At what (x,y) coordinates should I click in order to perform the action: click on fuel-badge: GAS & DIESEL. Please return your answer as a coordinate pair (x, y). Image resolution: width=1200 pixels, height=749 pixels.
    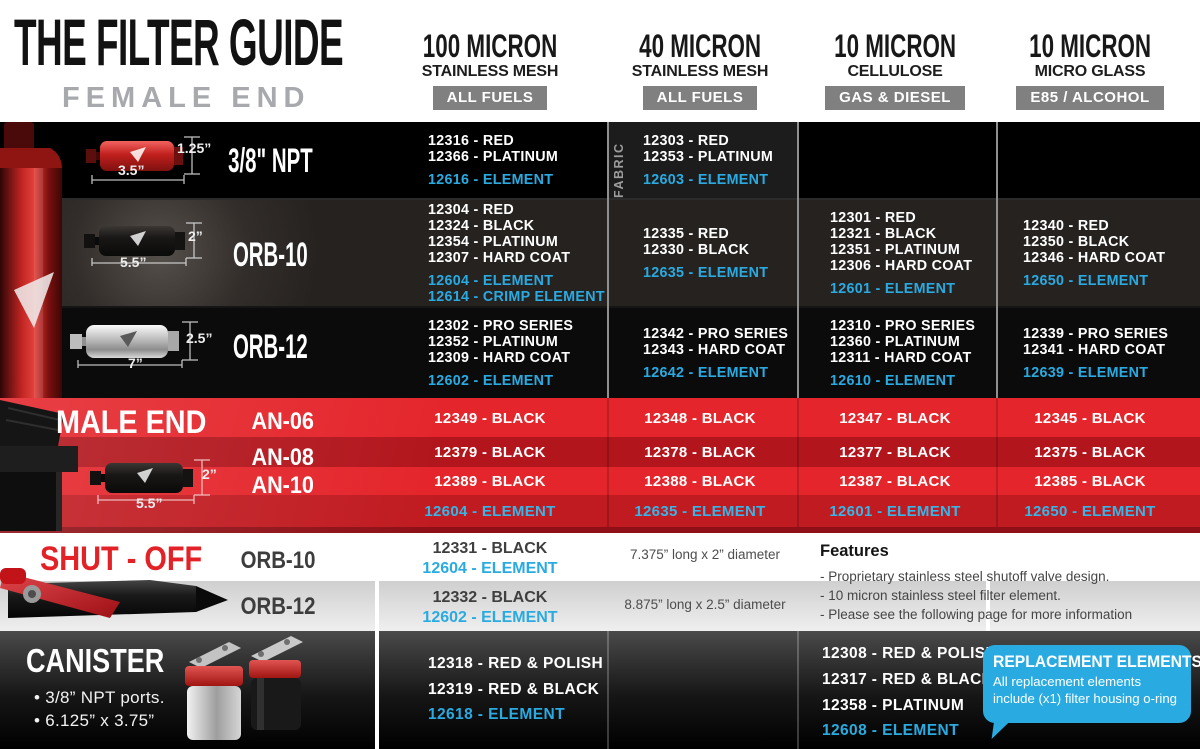
    Looking at the image, I should click on (895, 98).